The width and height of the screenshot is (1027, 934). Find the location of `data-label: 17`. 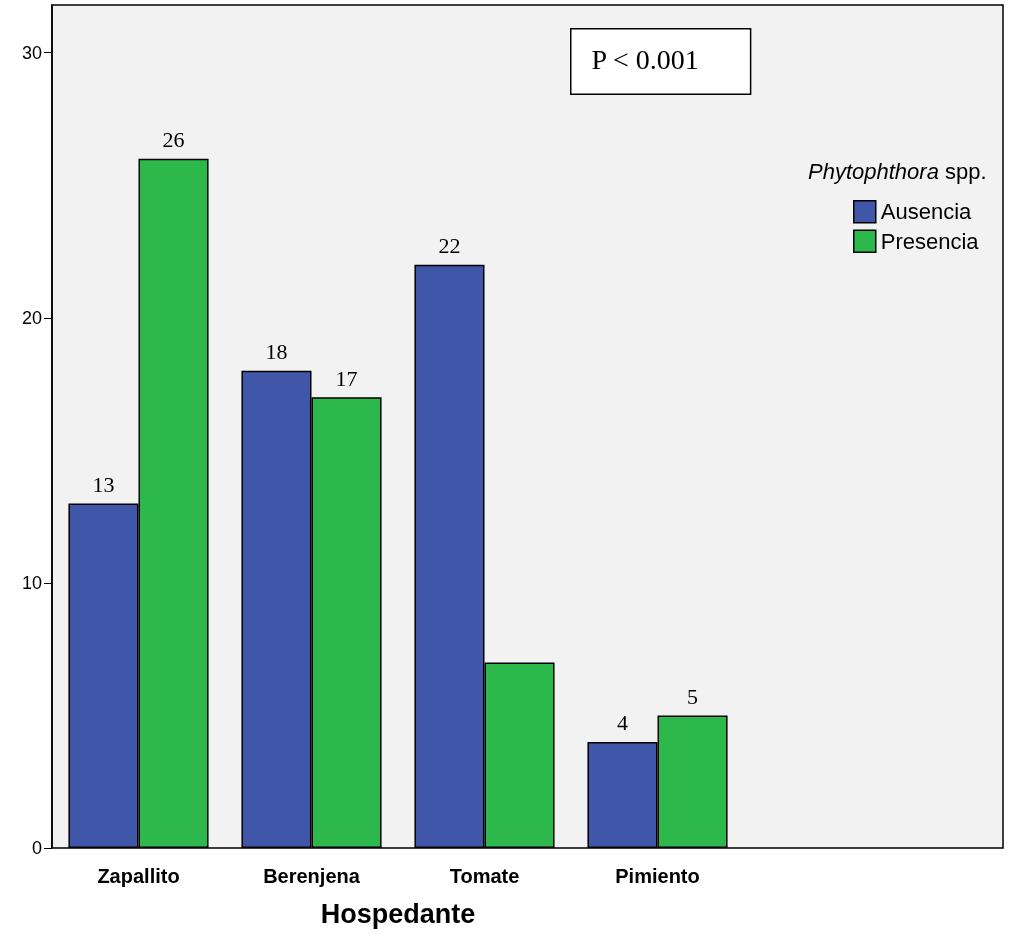

data-label: 17 is located at coordinates (346, 378).